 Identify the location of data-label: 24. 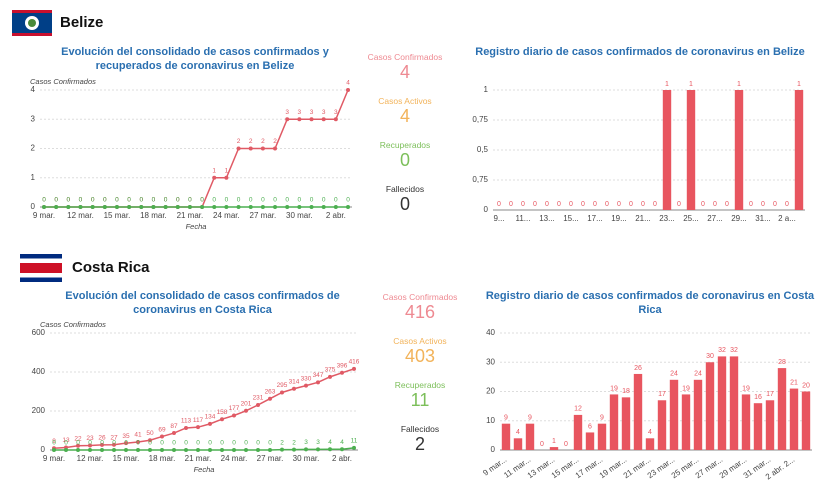
(674, 374).